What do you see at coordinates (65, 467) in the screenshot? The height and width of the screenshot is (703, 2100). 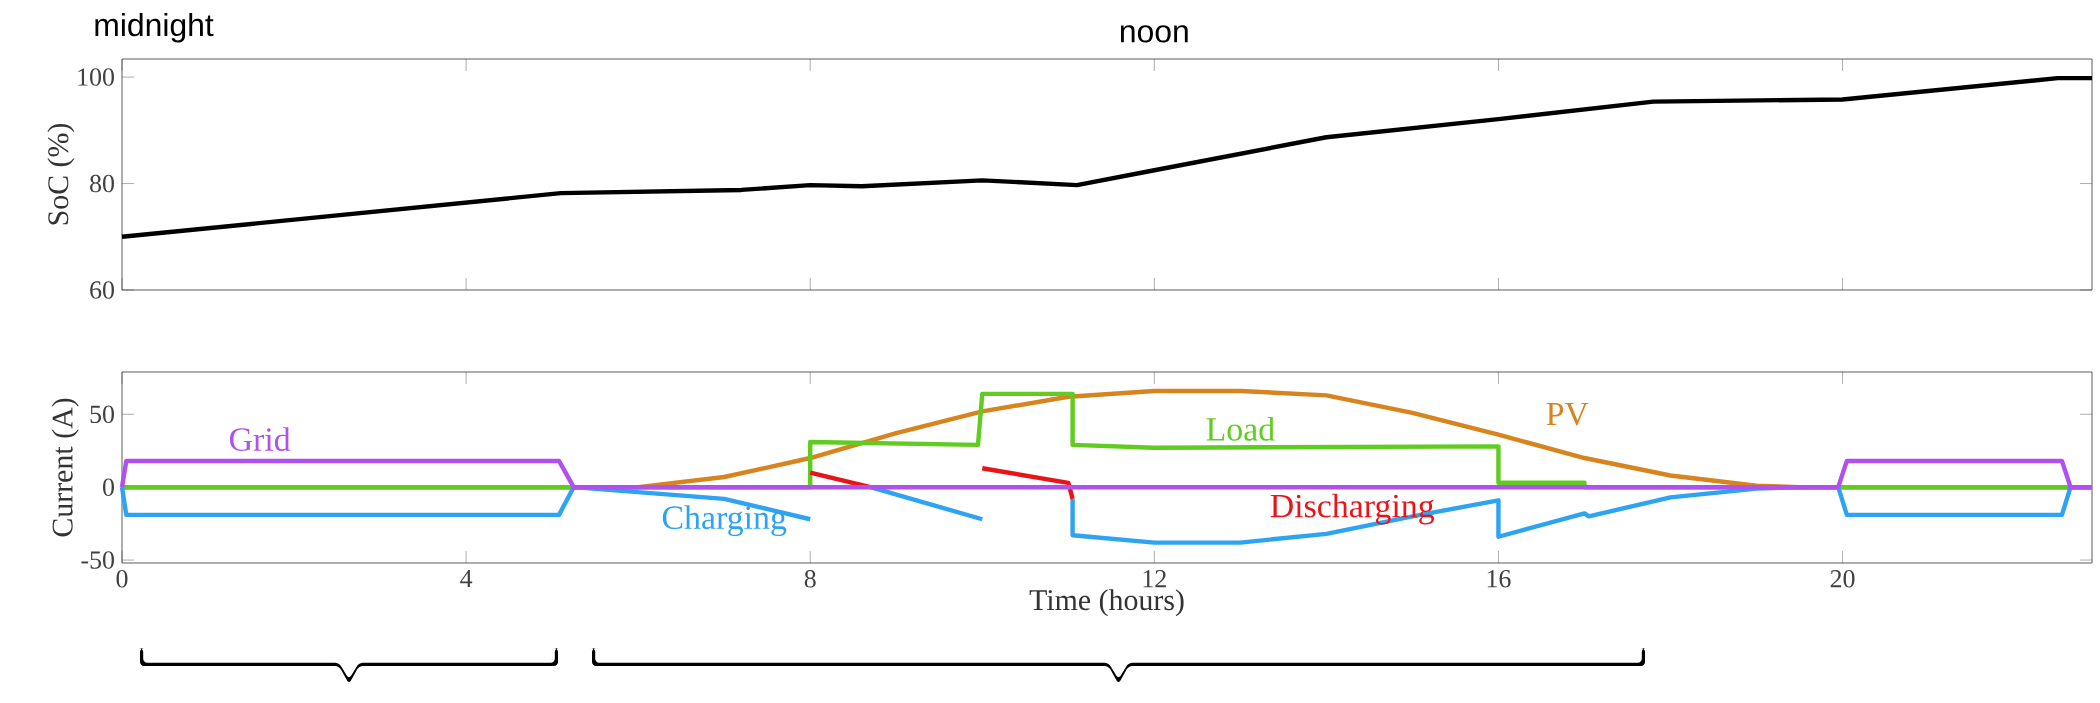 I see `y-axis-title: Current (A)` at bounding box center [65, 467].